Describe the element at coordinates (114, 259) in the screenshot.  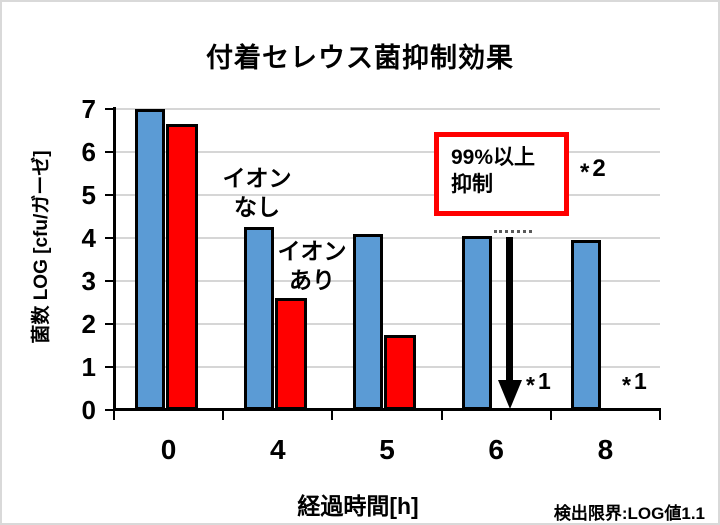
I see `y-axis-line` at that location.